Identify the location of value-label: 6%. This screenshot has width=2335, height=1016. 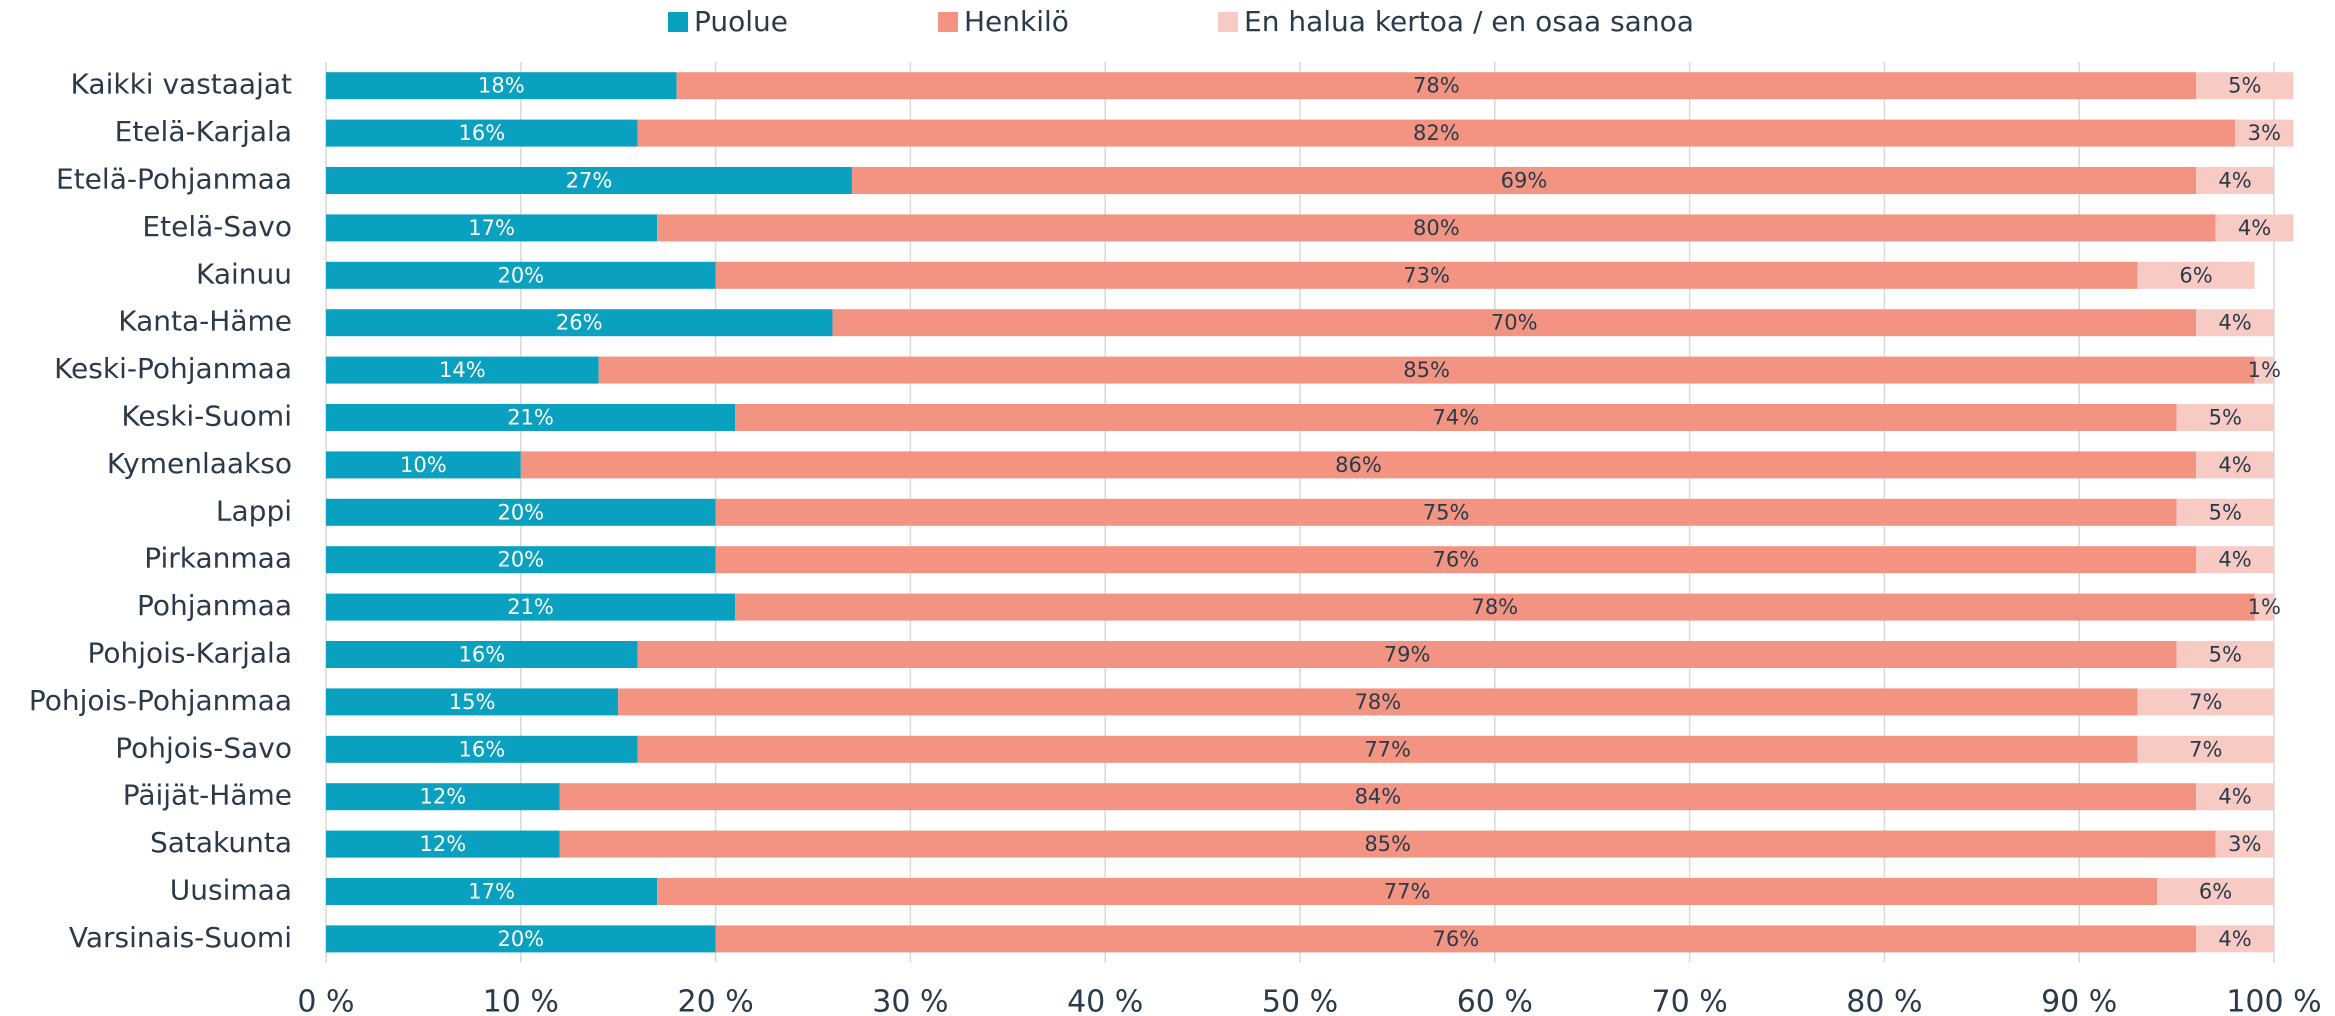
(2195, 275).